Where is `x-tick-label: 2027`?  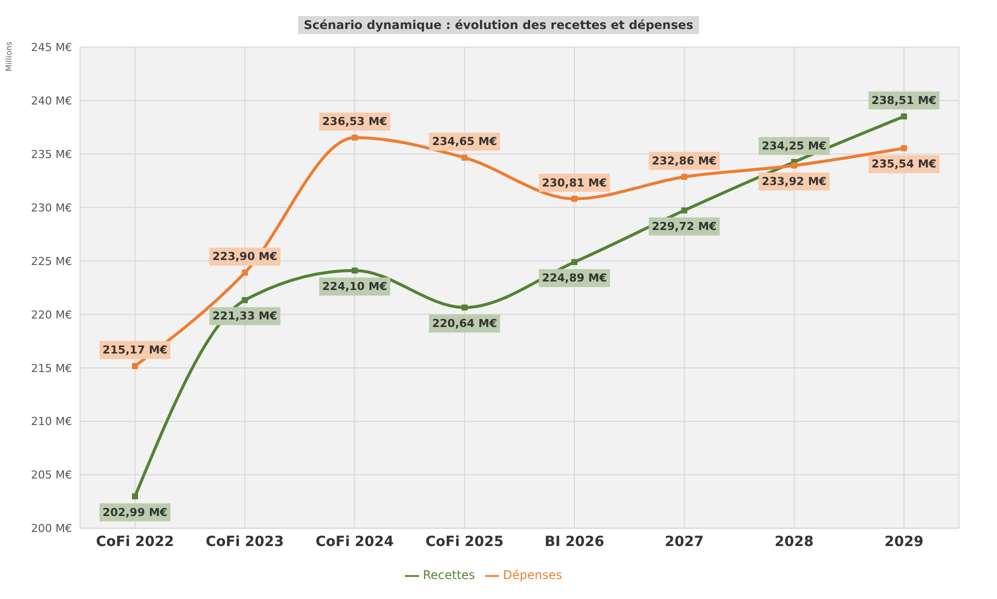 x-tick-label: 2027 is located at coordinates (684, 542).